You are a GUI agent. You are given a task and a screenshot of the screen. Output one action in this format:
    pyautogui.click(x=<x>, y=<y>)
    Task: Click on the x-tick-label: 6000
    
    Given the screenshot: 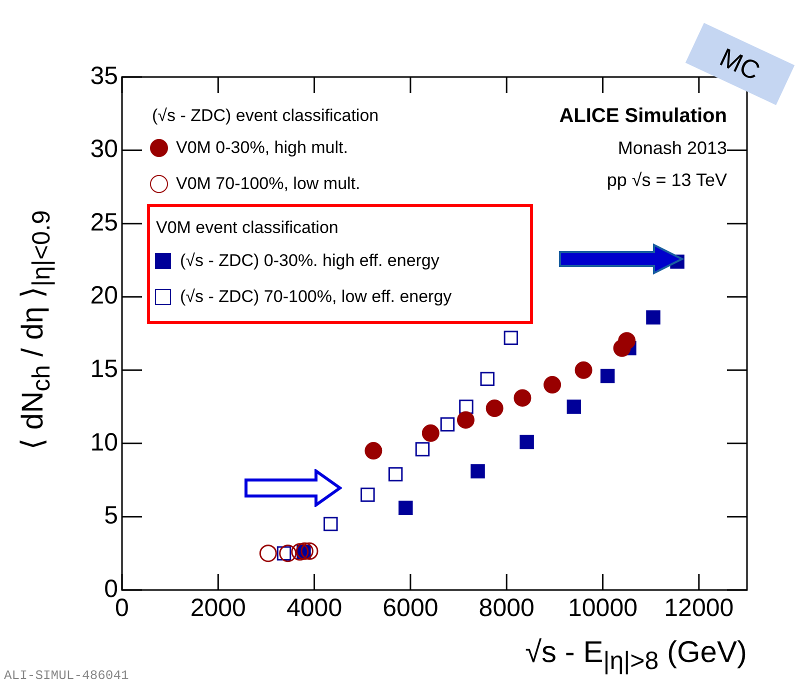 What is the action you would take?
    pyautogui.click(x=410, y=608)
    